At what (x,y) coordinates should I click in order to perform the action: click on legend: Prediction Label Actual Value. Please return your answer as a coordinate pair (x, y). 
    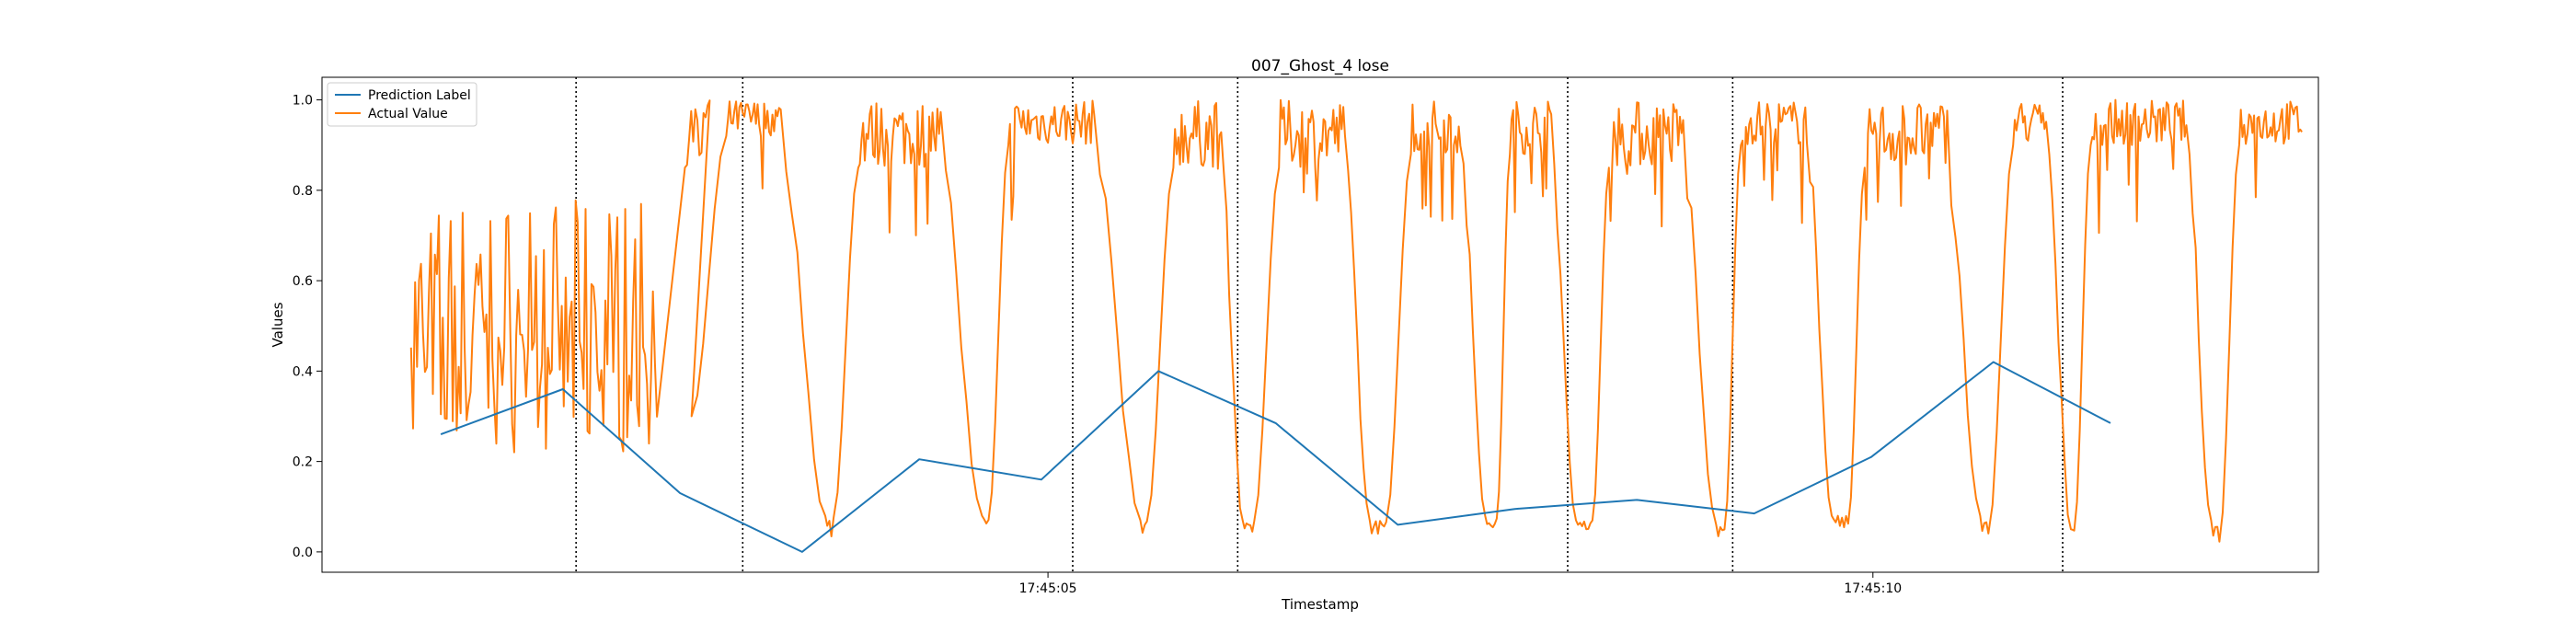
    Looking at the image, I should click on (402, 104).